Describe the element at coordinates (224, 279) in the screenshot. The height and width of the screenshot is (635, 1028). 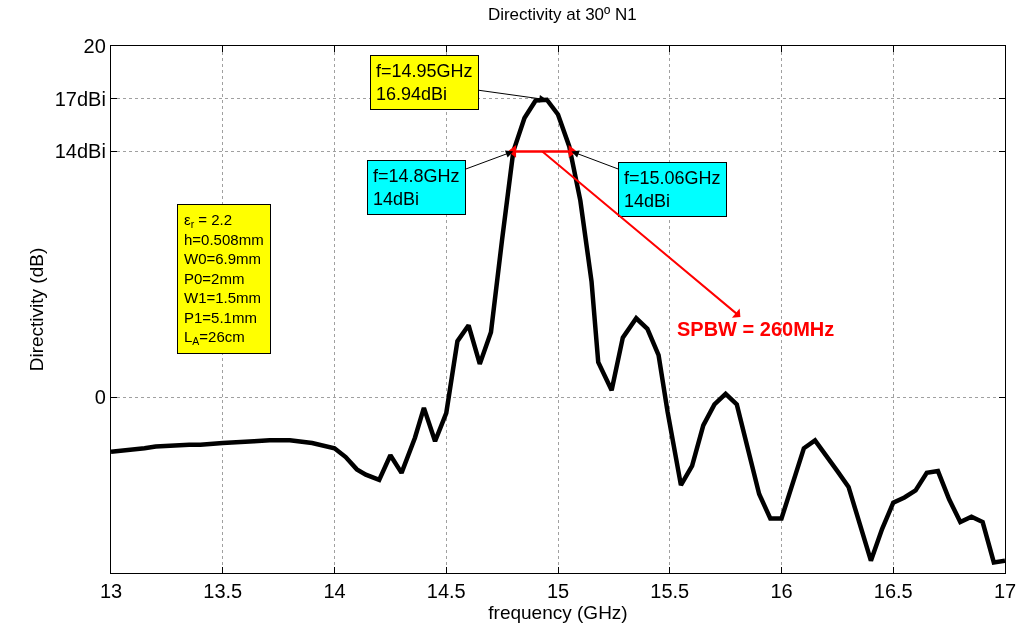
I see `text: ε$_{r}$ = 2.2 h=0.508mm W0=6.9mm P0=2mm W1=1.5mm P1=5.1mm L$_{A}$=26cm` at that location.